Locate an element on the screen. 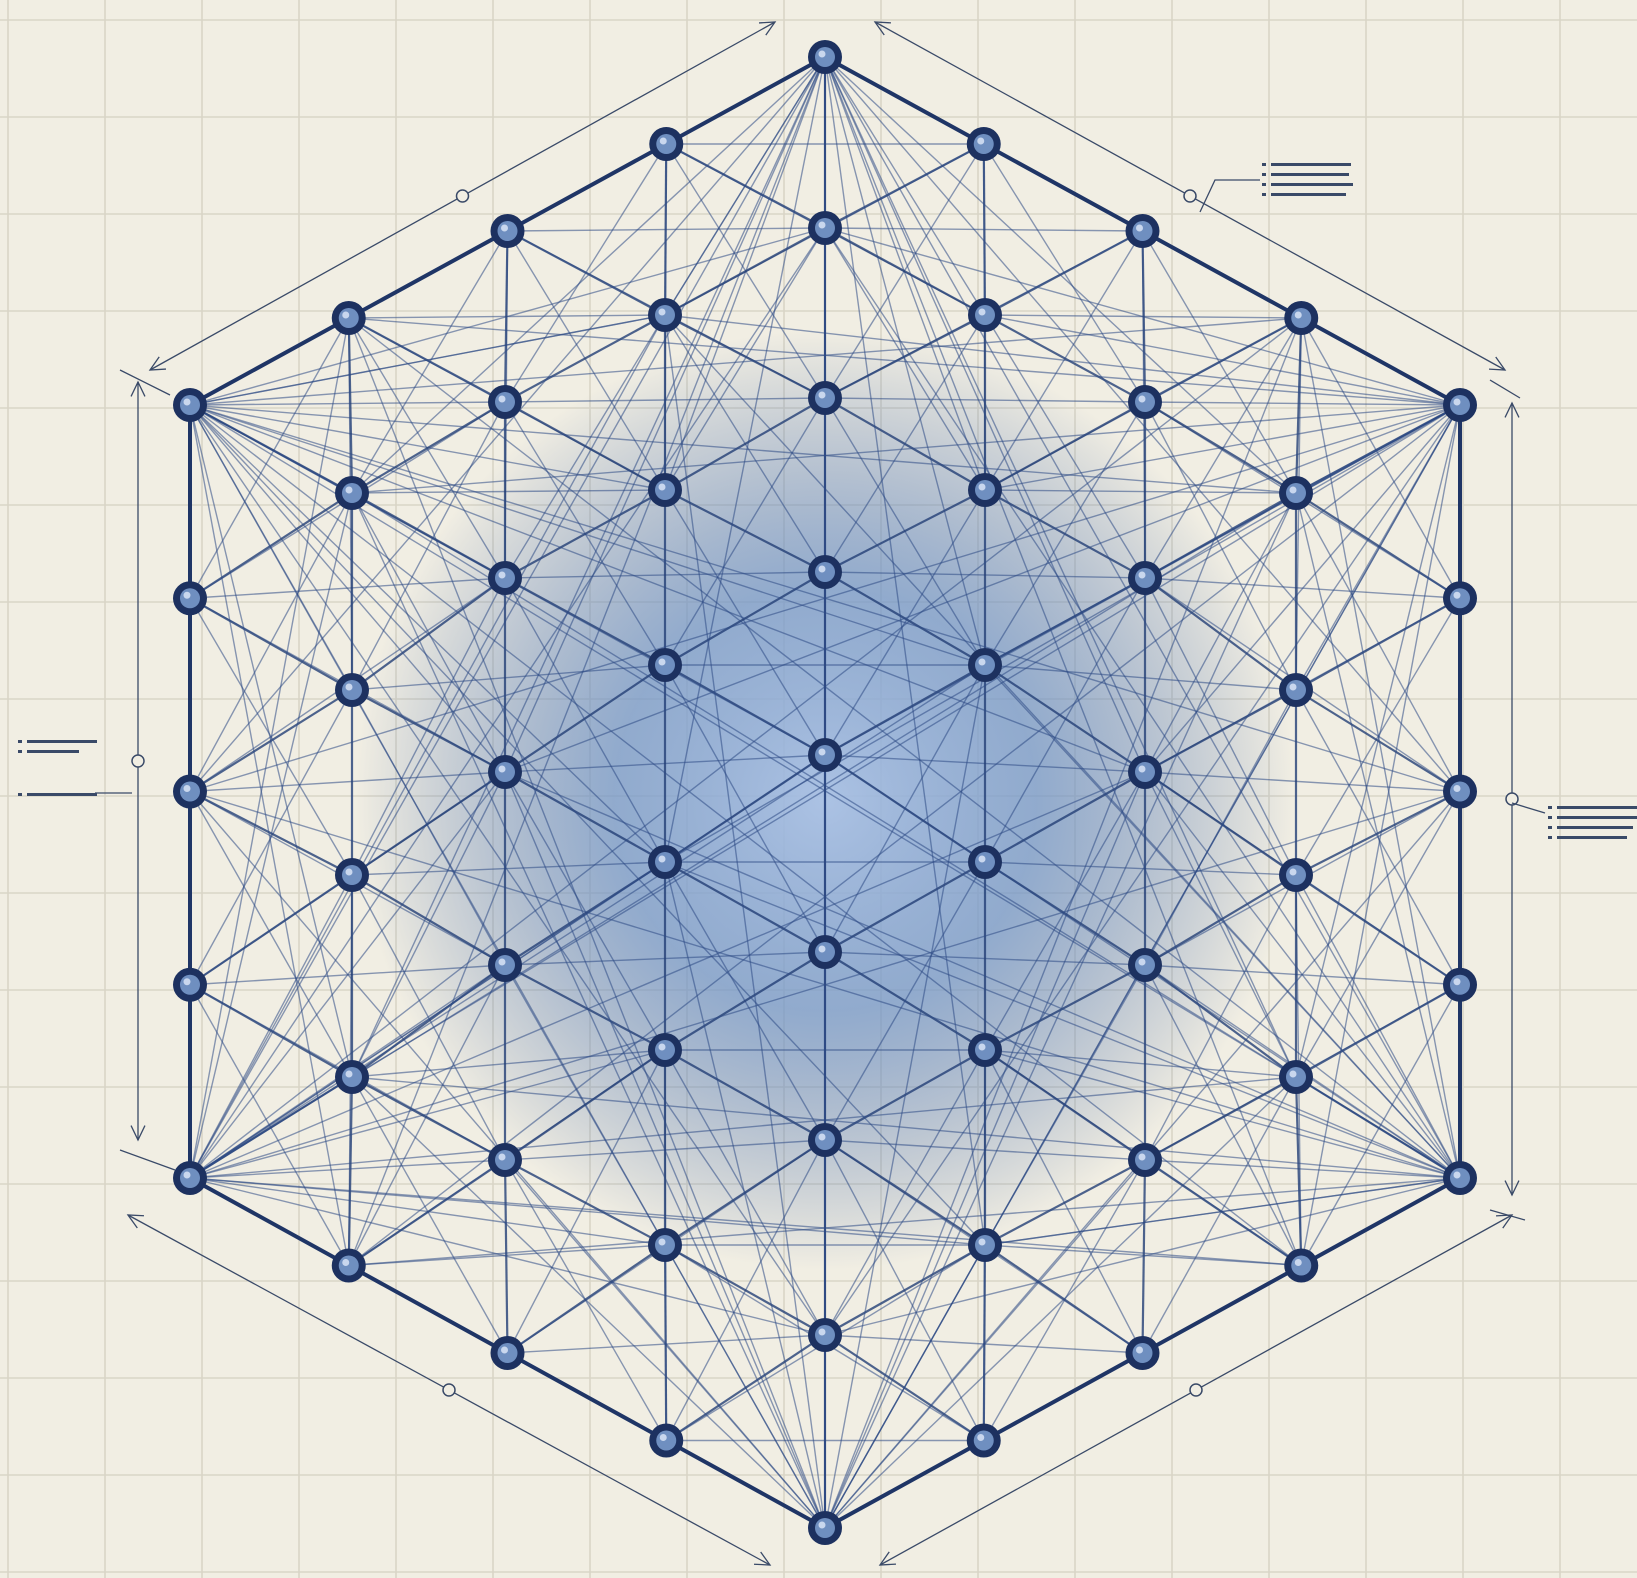 This screenshot has height=1578, width=1637. dimension-midpoint is located at coordinates (462, 196).